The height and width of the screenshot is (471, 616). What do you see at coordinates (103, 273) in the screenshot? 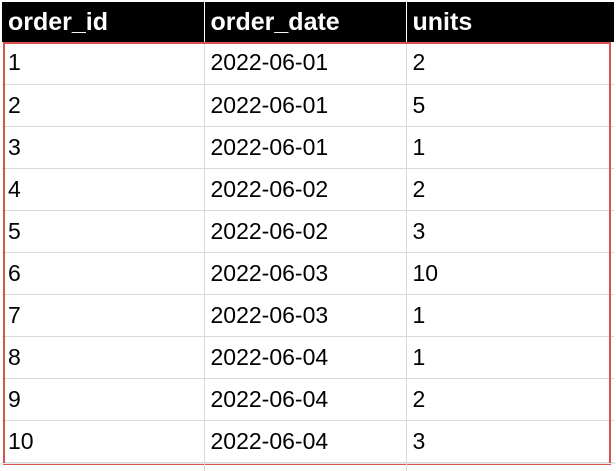
I see `cell-order-id: 6` at bounding box center [103, 273].